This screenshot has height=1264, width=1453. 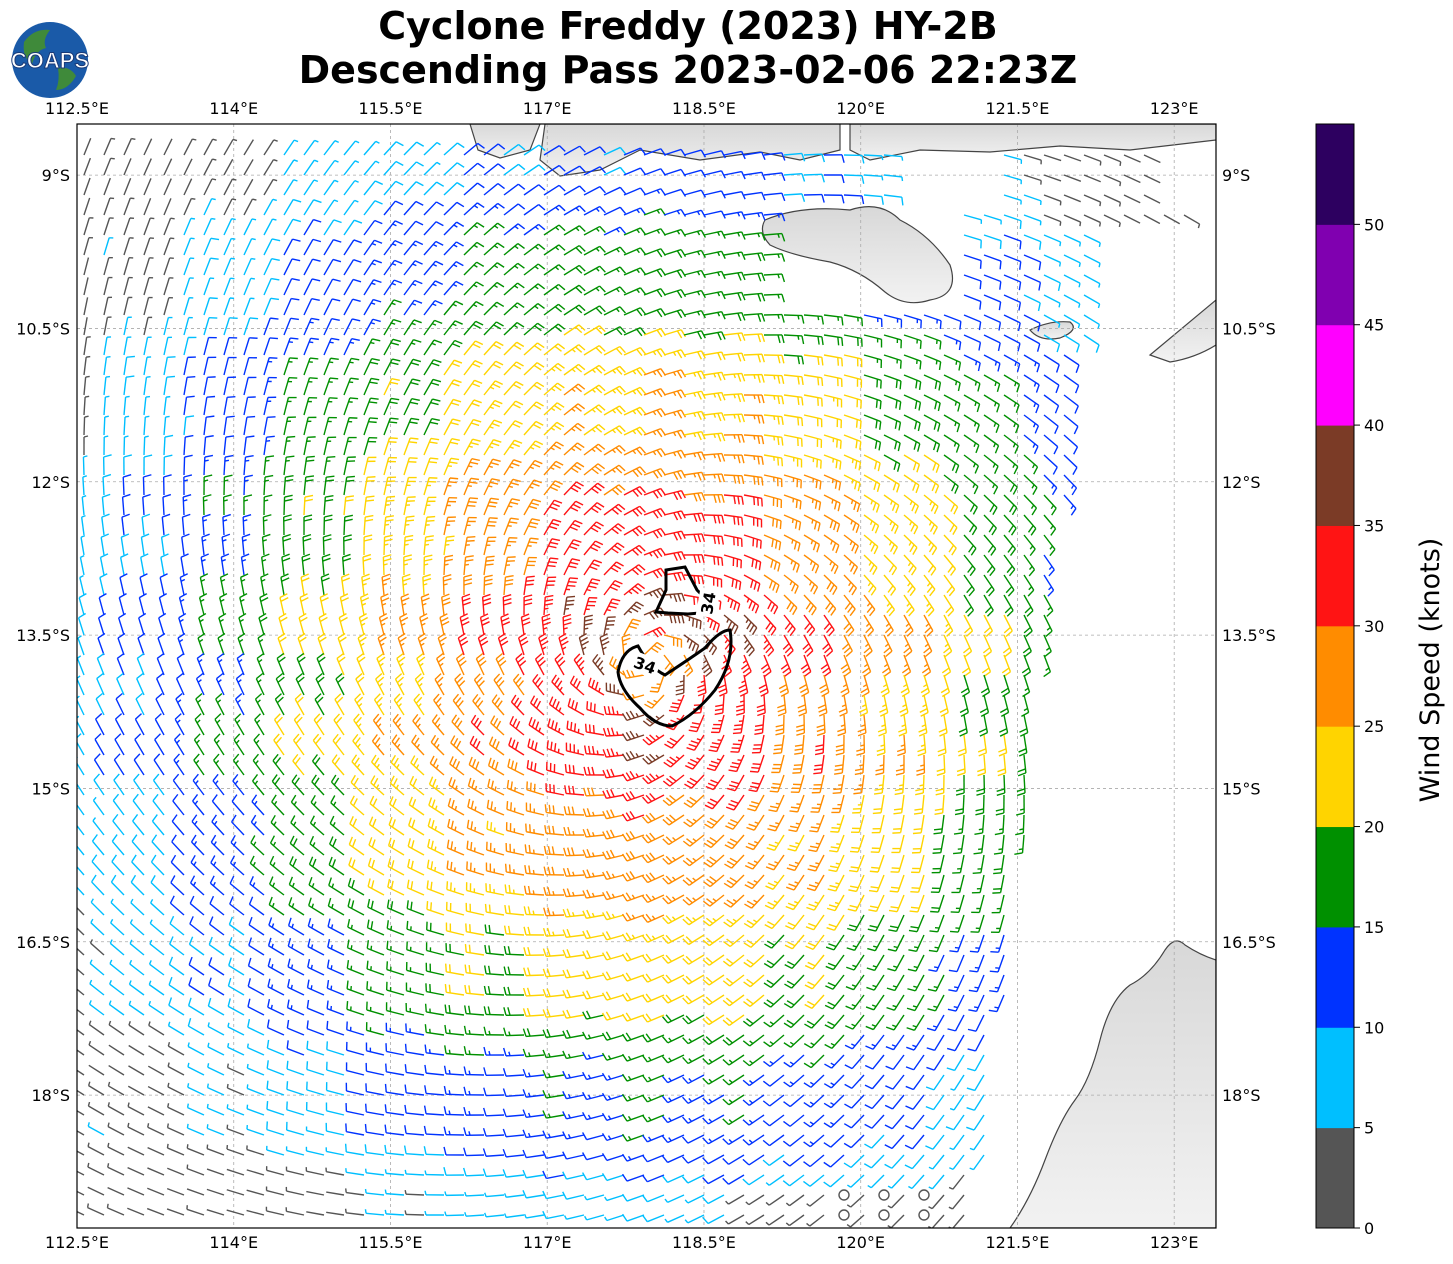 I want to click on lon-tick-label-bottom: 117°E, so click(x=547, y=1242).